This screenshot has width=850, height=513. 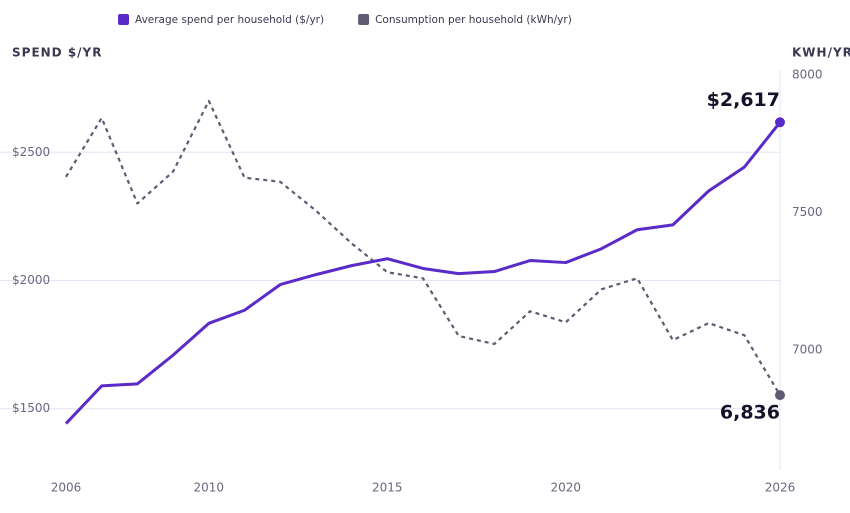 What do you see at coordinates (387, 488) in the screenshot?
I see `x-tick-label: 2015` at bounding box center [387, 488].